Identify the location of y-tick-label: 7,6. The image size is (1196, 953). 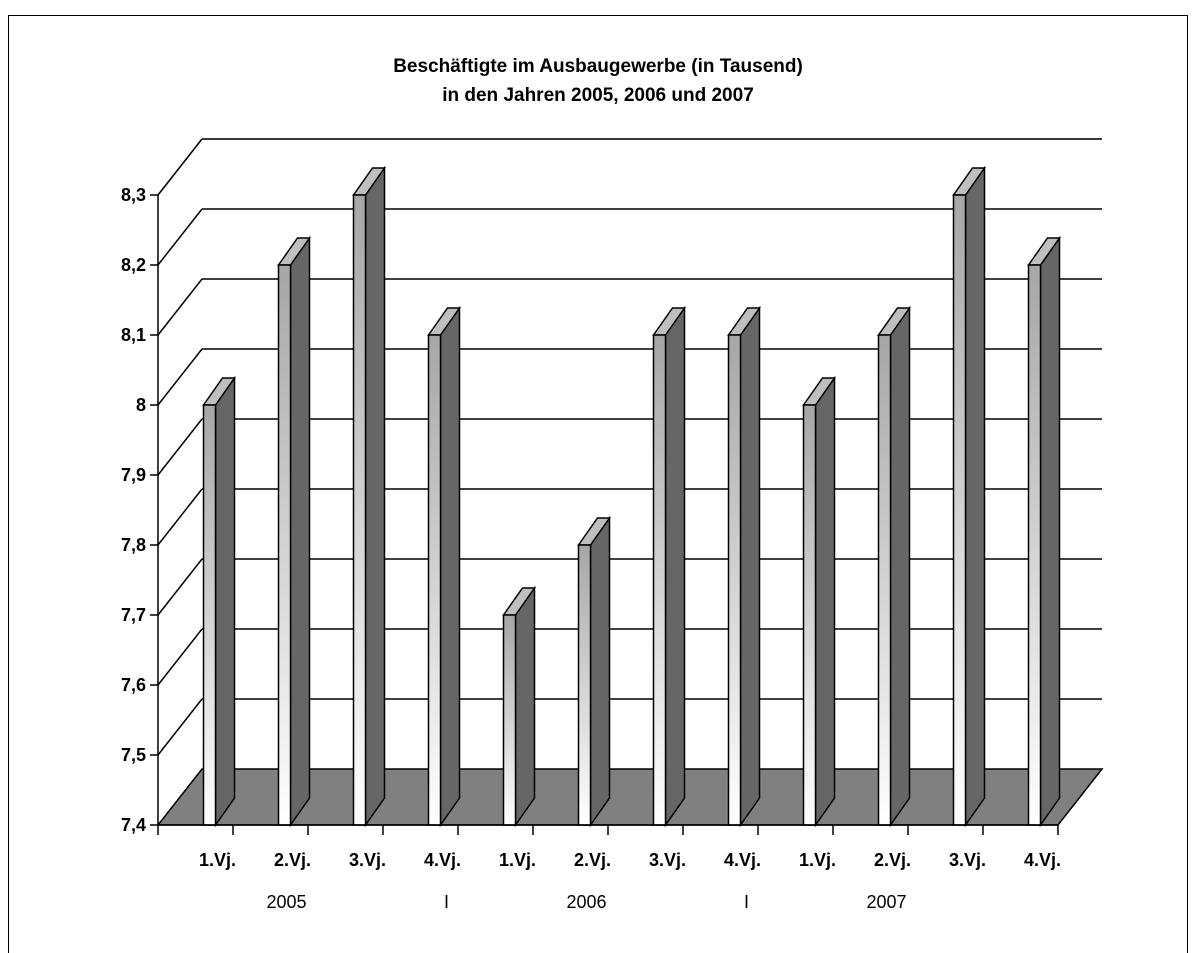
(133, 685).